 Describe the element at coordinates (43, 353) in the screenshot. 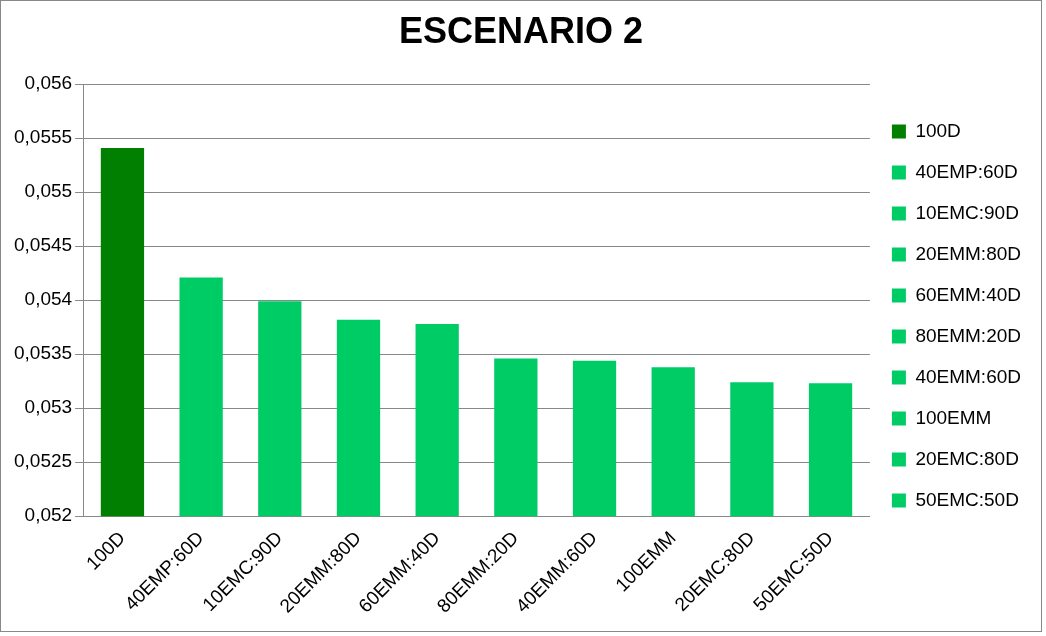

I see `y-tick-label: 0,0535` at that location.